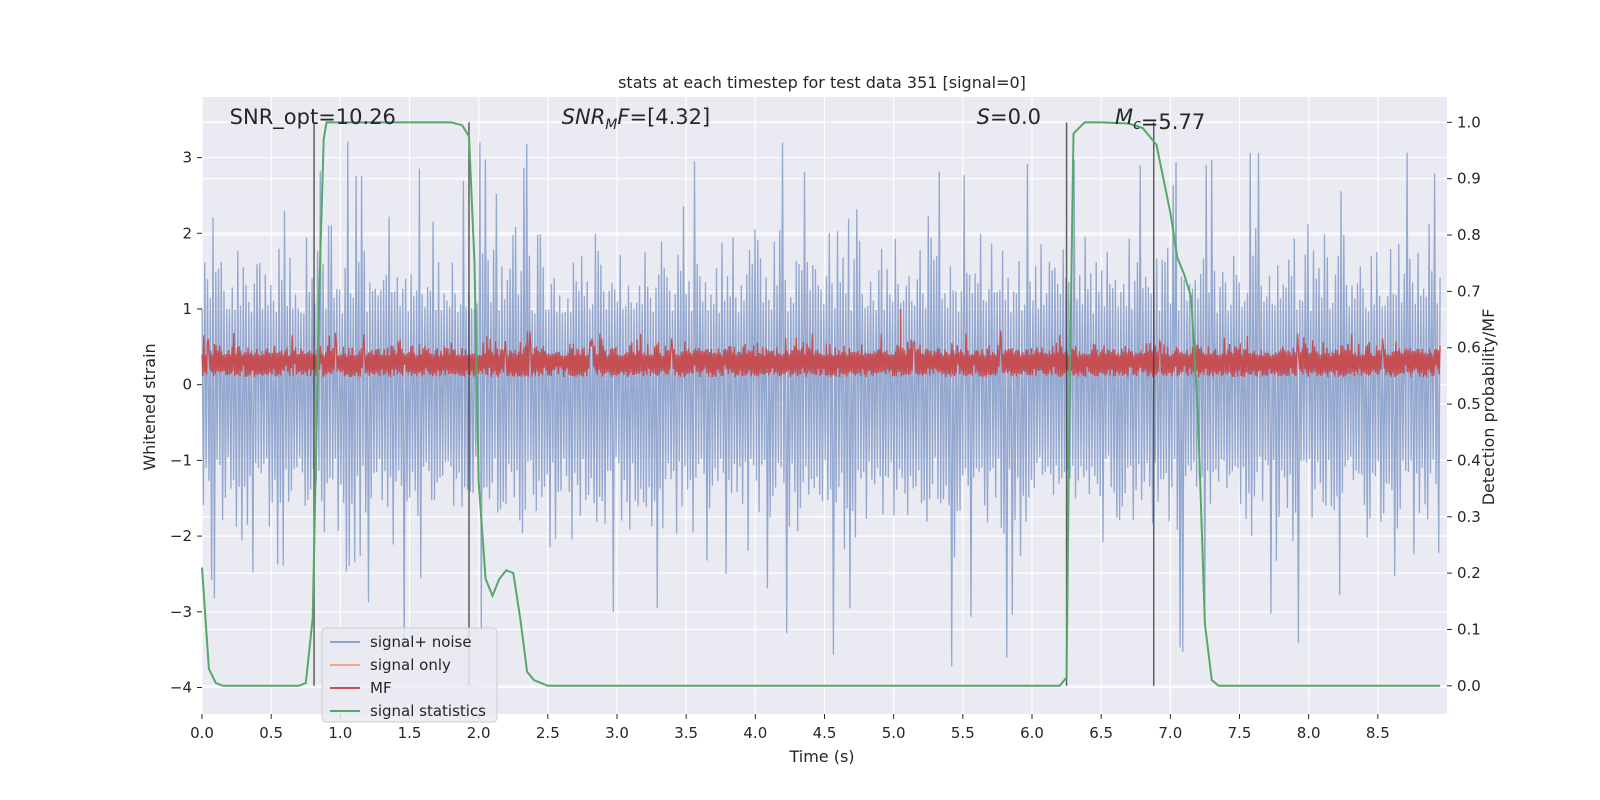 This screenshot has width=1600, height=800. Describe the element at coordinates (1469, 179) in the screenshot. I see `y2-tick-label: 0.9` at that location.